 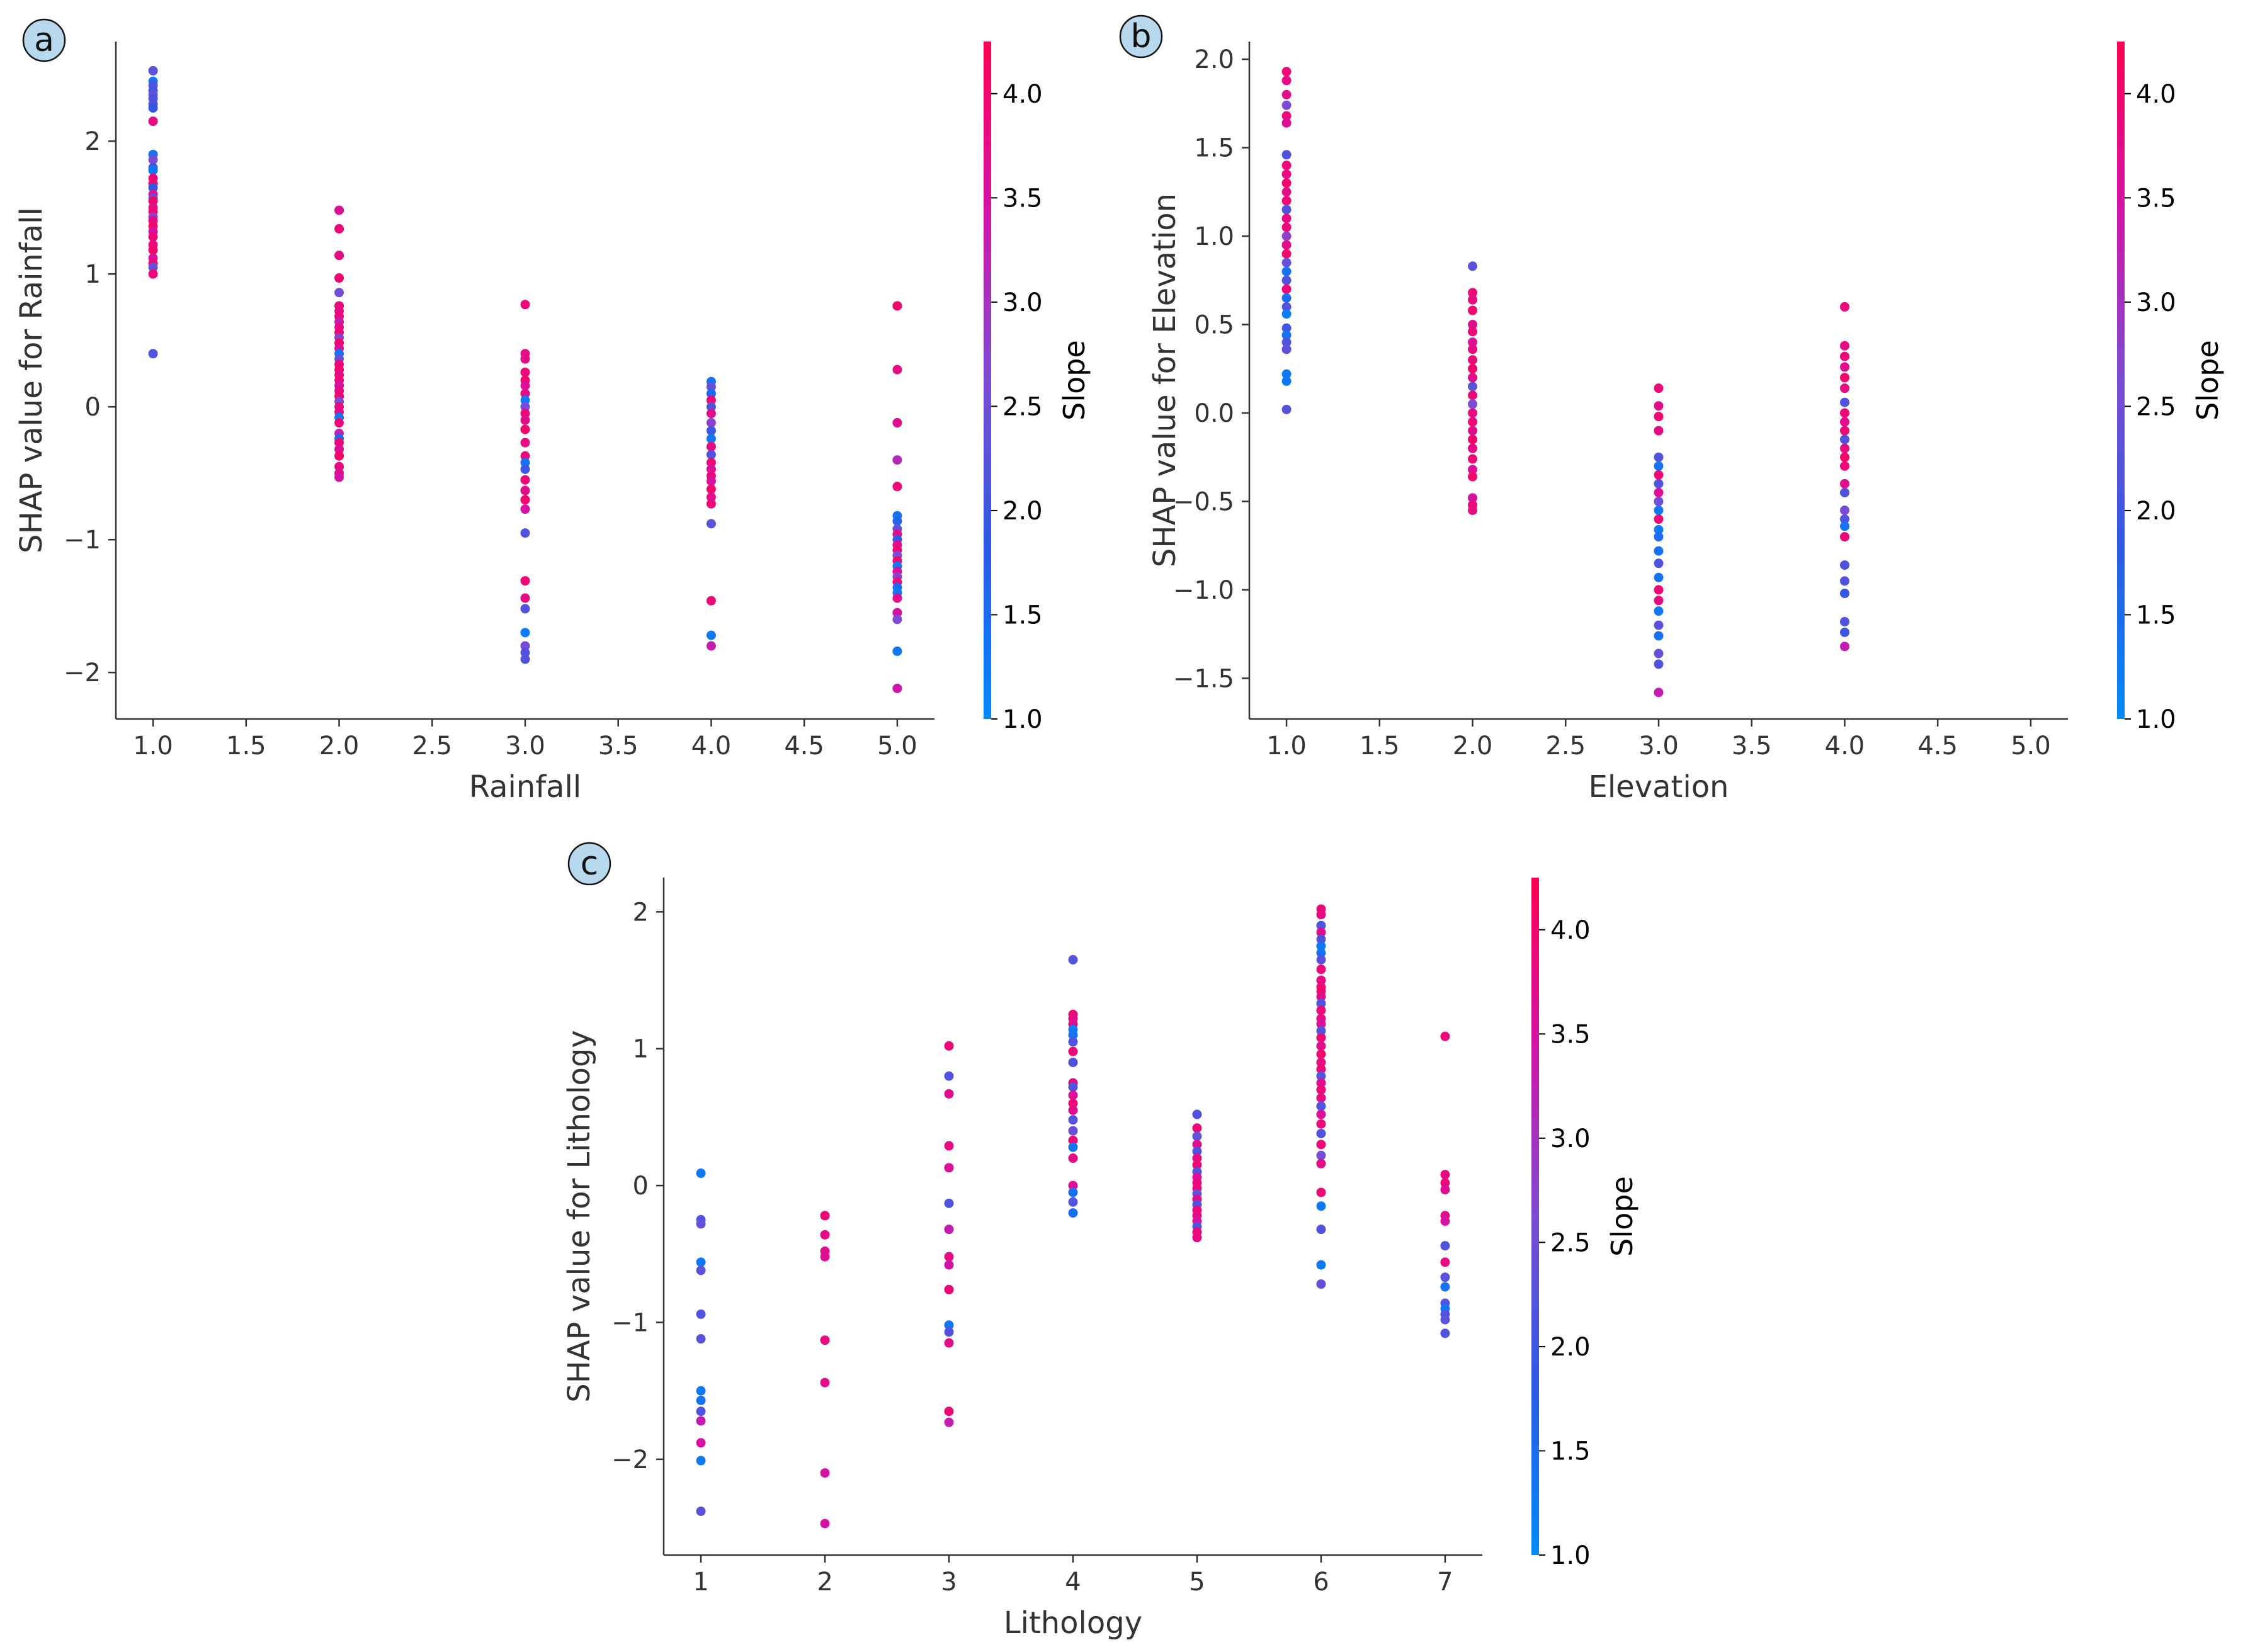 What do you see at coordinates (1203, 590) in the screenshot?
I see `y-tick-label: −1.0` at bounding box center [1203, 590].